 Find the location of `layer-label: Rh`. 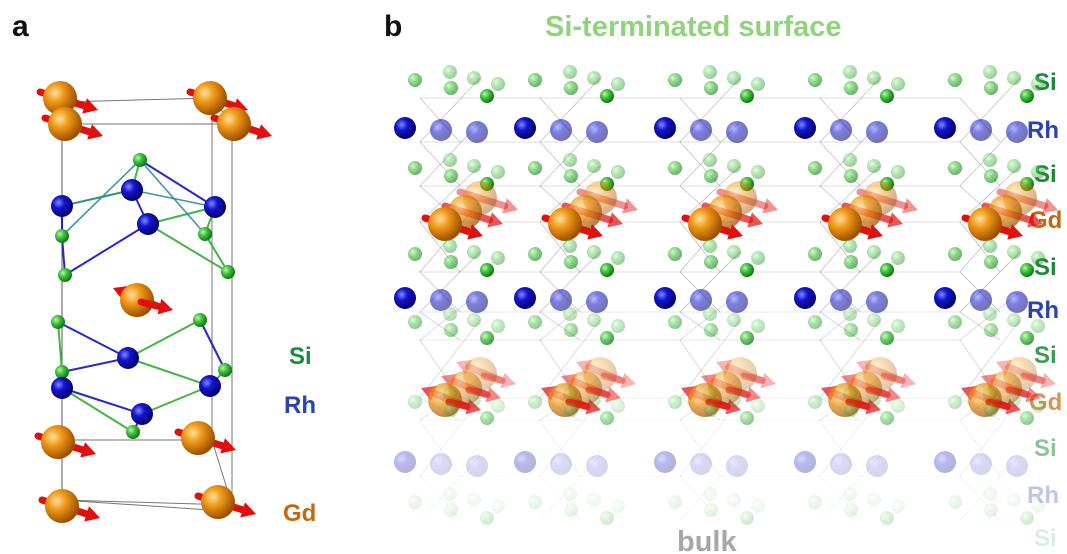

layer-label: Rh is located at coordinates (1043, 130).